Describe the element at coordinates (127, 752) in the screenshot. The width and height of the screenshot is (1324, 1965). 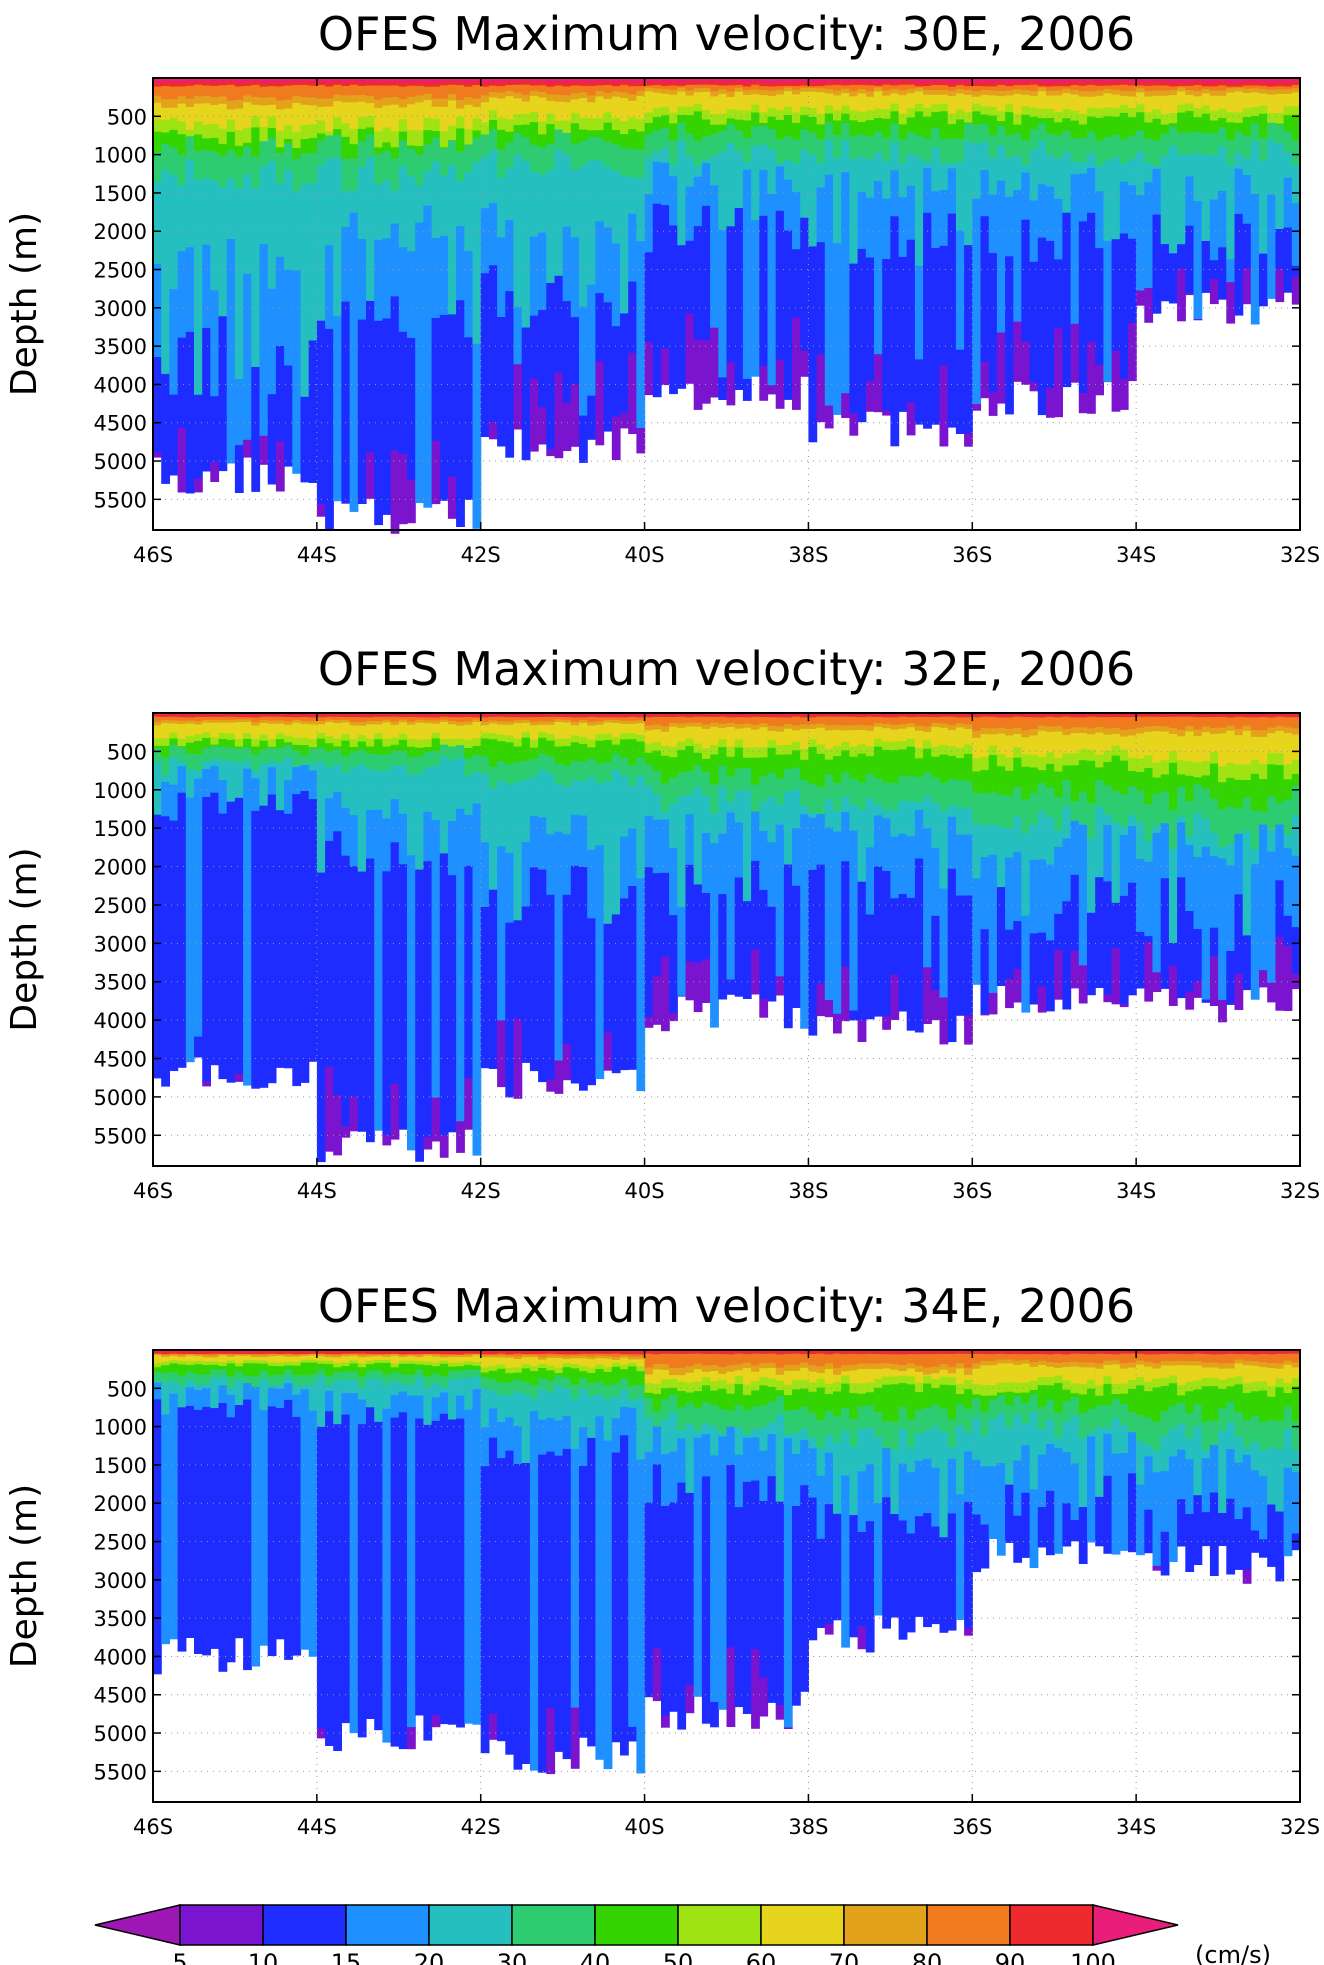
I see `y-tick-label: 500` at that location.